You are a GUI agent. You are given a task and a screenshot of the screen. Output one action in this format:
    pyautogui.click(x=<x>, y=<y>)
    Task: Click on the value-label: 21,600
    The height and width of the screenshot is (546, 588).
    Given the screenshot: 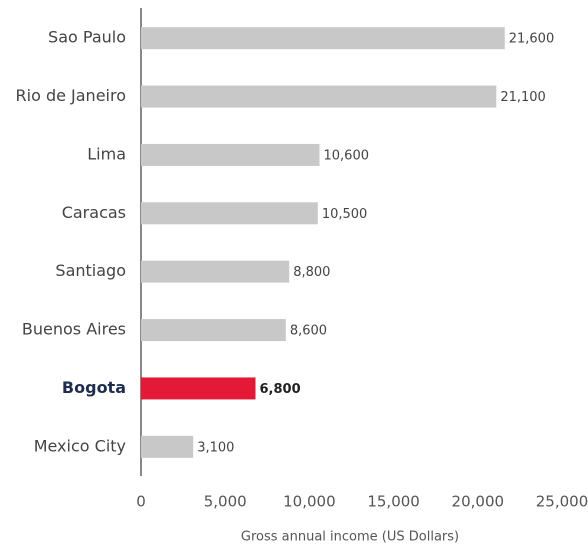 What is the action you would take?
    pyautogui.click(x=532, y=39)
    